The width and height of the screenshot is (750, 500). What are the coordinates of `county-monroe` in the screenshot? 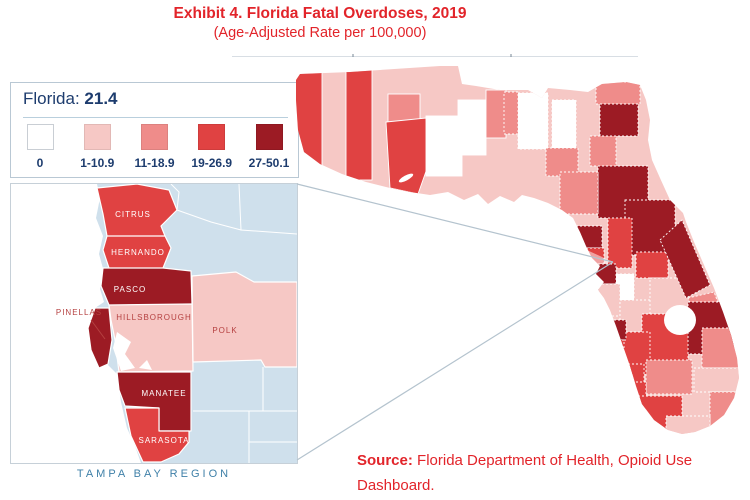 It's located at (688, 424).